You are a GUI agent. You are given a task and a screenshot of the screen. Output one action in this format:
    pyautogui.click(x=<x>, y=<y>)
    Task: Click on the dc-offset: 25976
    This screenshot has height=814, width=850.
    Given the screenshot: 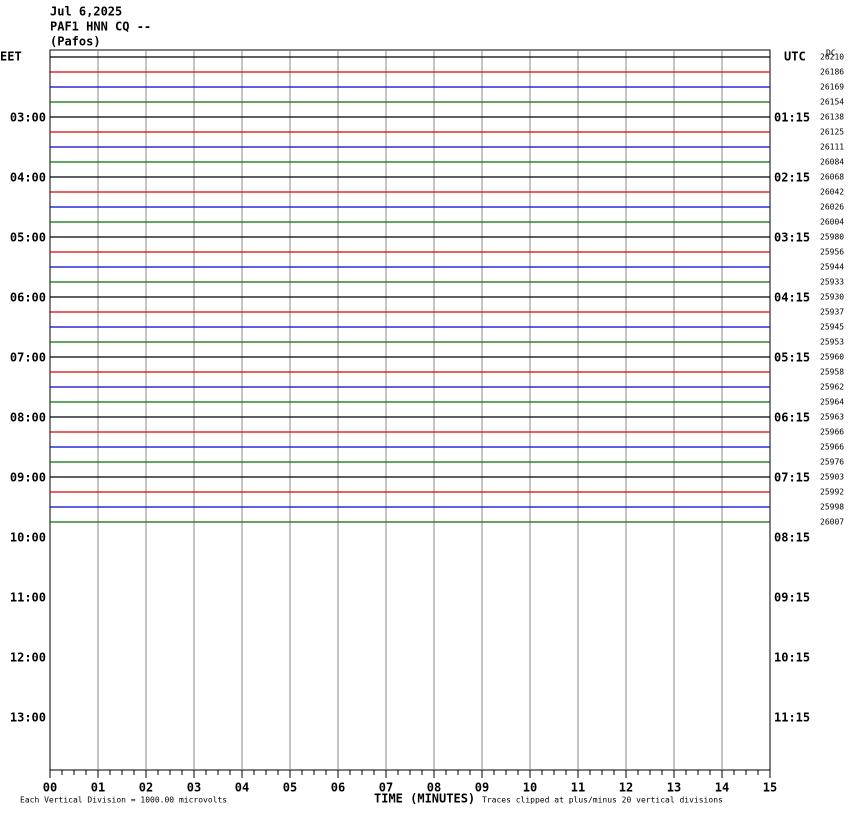 What is the action you would take?
    pyautogui.click(x=832, y=462)
    